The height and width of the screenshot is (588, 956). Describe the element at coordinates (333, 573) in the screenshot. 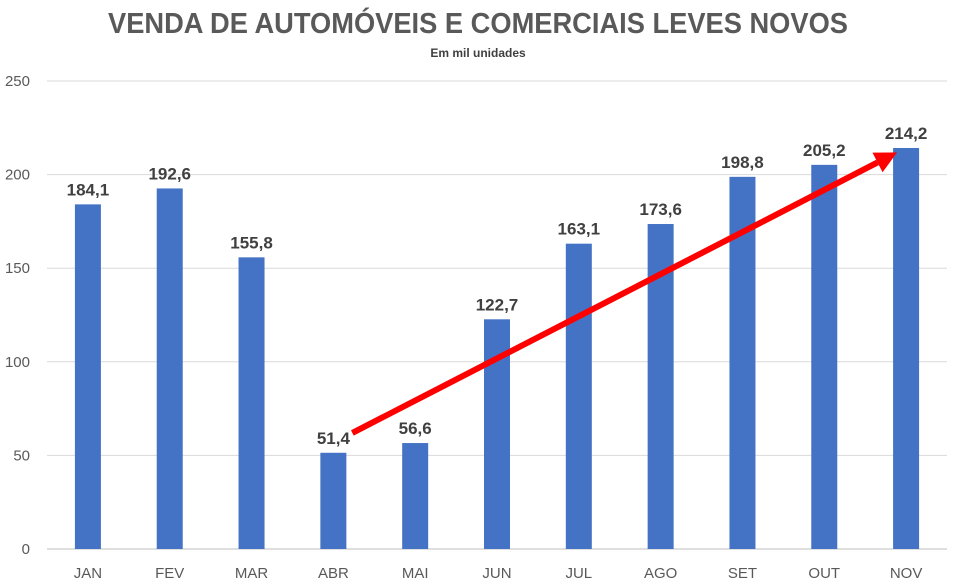

I see `x-tick-label: ABR` at that location.